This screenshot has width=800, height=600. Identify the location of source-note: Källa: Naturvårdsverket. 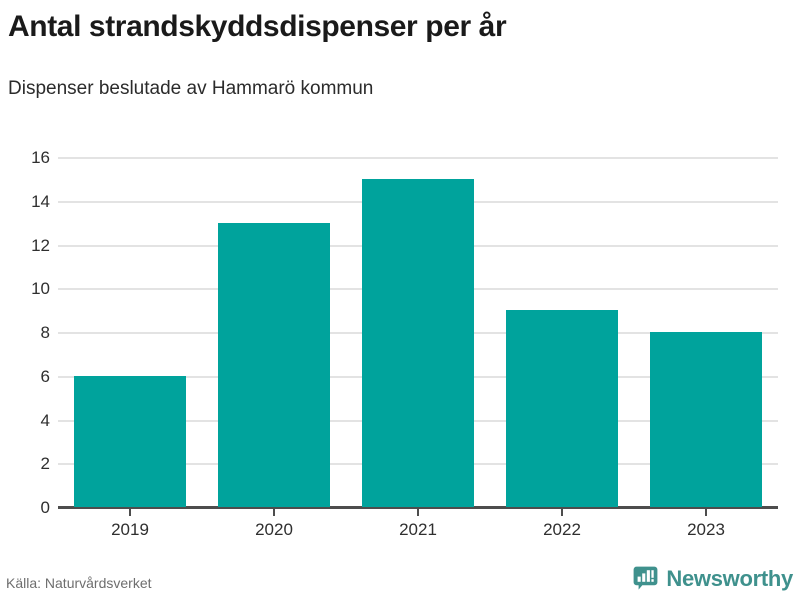
(79, 583).